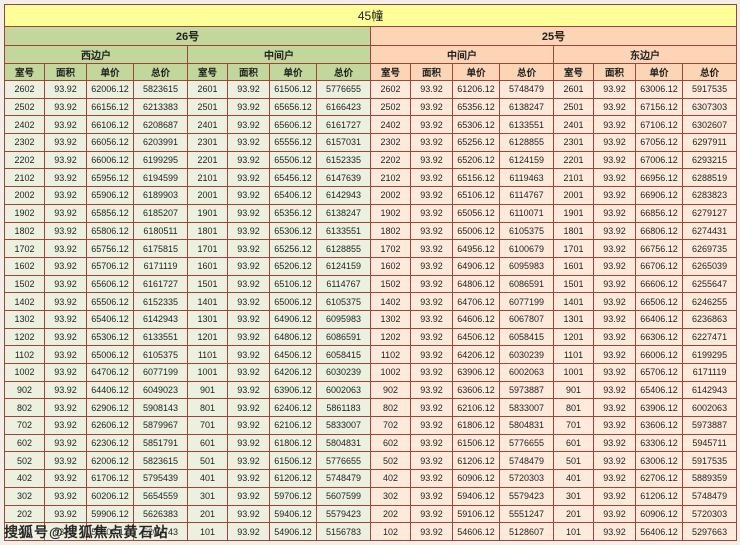 This screenshot has width=740, height=545. I want to click on total-price-cell: 5917535, so click(709, 89).